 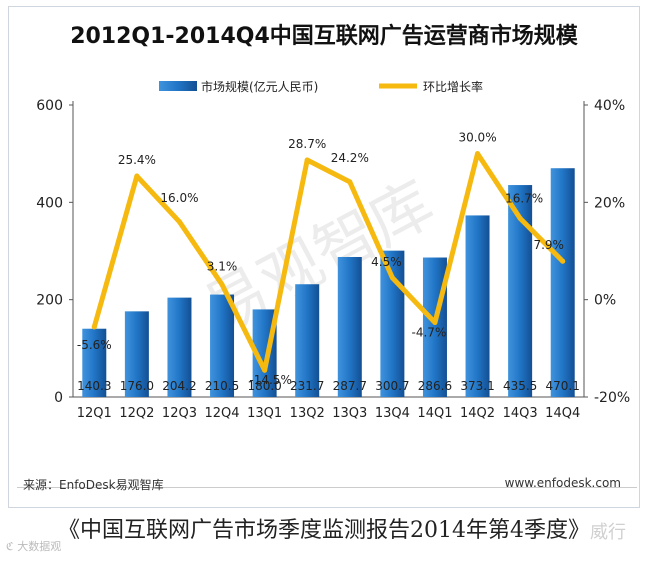 I want to click on x-tick-label: 14Q4, so click(x=562, y=413).